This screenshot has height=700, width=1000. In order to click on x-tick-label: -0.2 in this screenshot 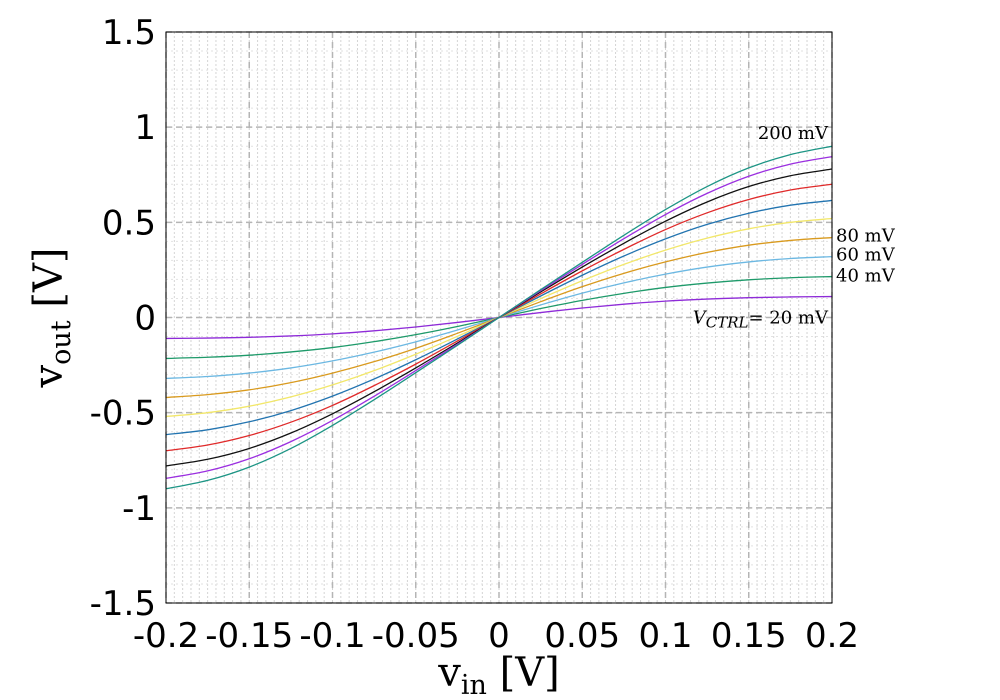, I will do `click(166, 636)`.